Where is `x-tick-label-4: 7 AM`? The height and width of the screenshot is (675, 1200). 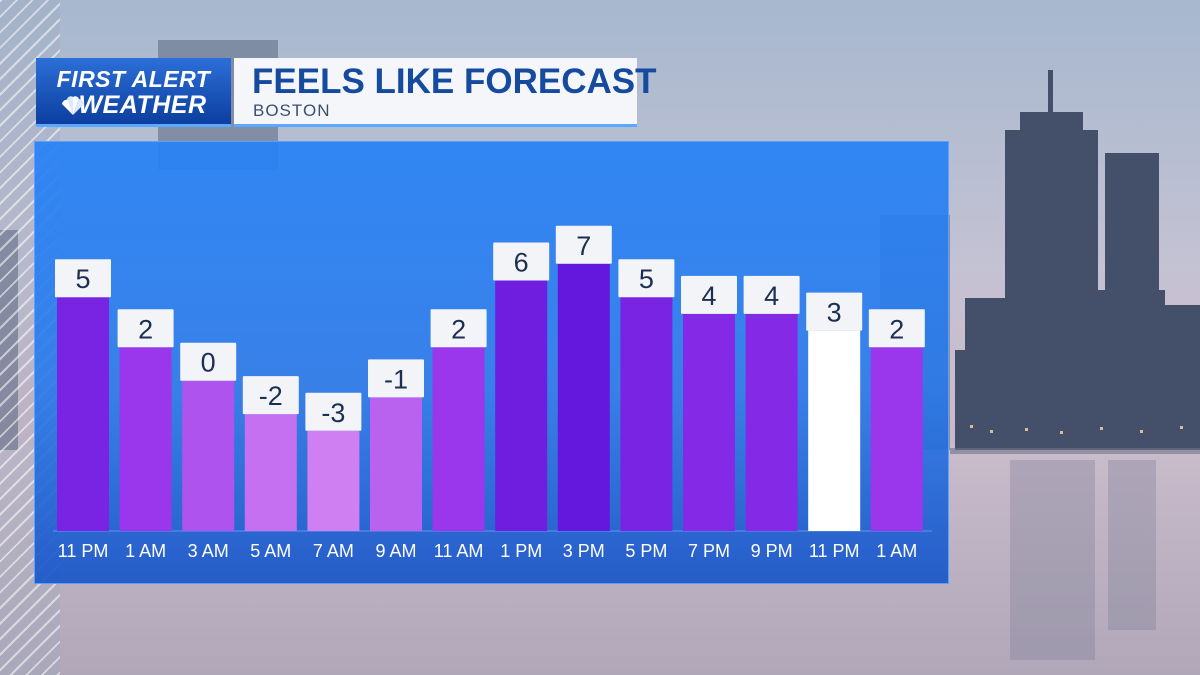
x-tick-label-4: 7 AM is located at coordinates (333, 551).